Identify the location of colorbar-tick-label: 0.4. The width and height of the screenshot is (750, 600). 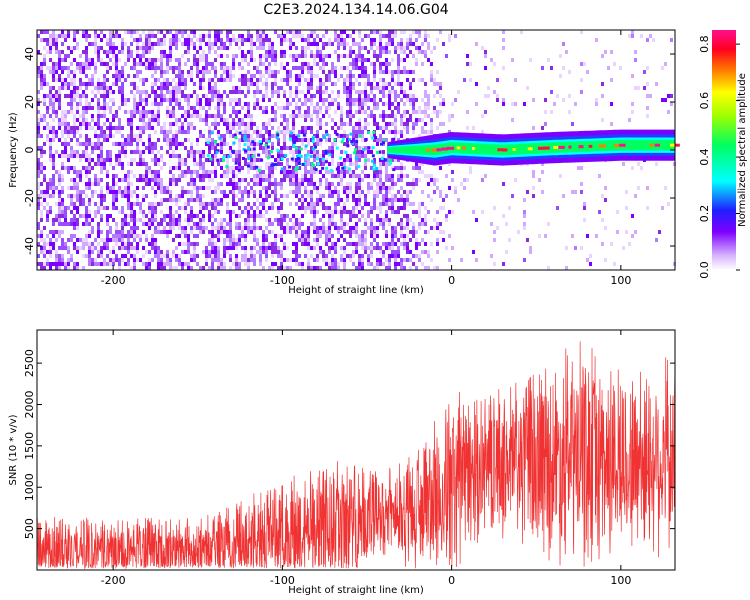
(704, 157).